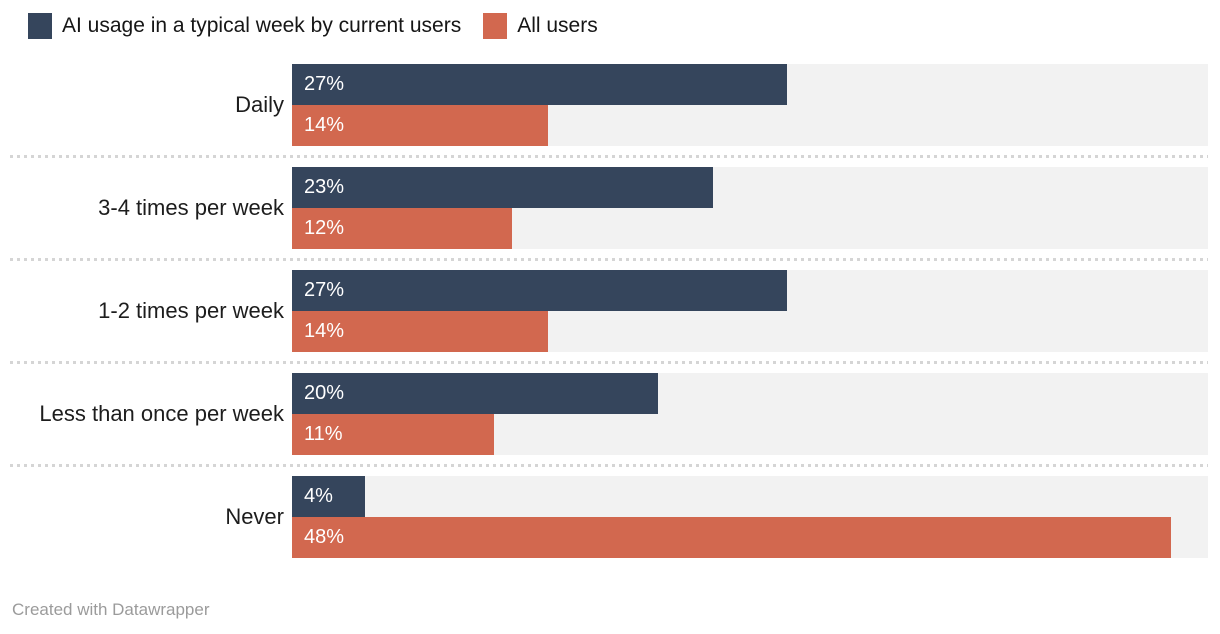 The height and width of the screenshot is (634, 1220). I want to click on bar-current-users: 4%, so click(329, 496).